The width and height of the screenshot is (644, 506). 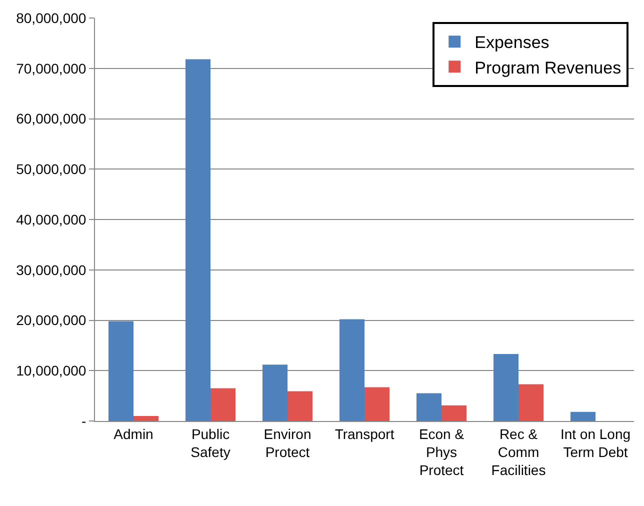 What do you see at coordinates (441, 452) in the screenshot?
I see `x-tick-label: Econ & Phys Protect` at bounding box center [441, 452].